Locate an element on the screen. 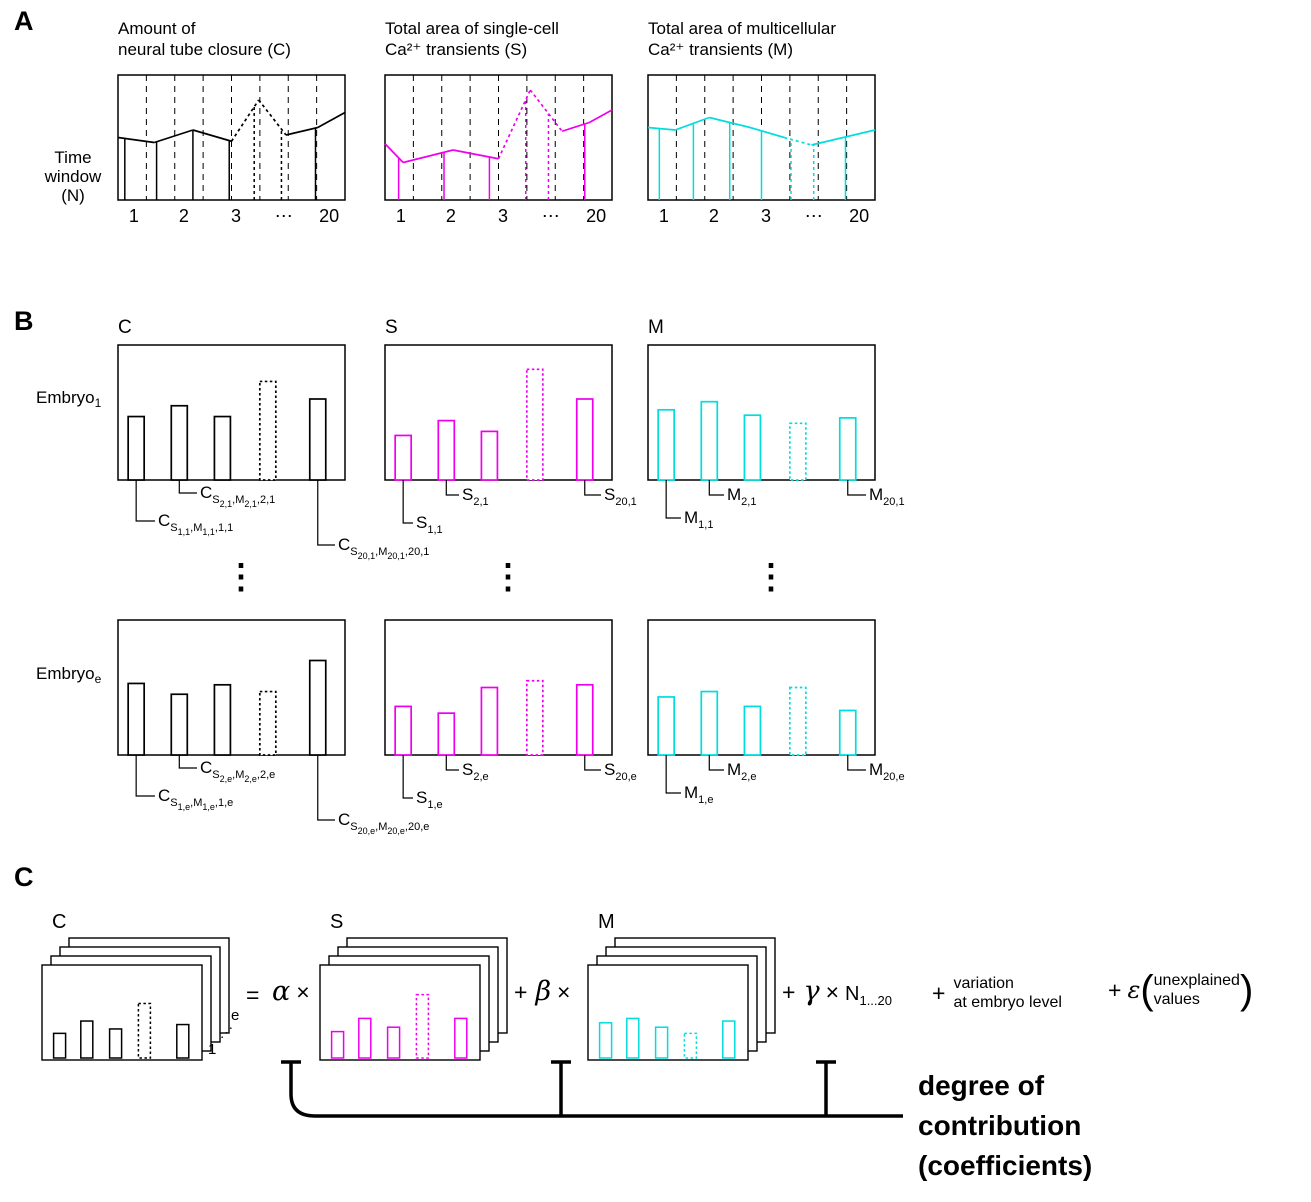 The image size is (1311, 1202). variation-text: variation at embryo level is located at coordinates (1007, 993).